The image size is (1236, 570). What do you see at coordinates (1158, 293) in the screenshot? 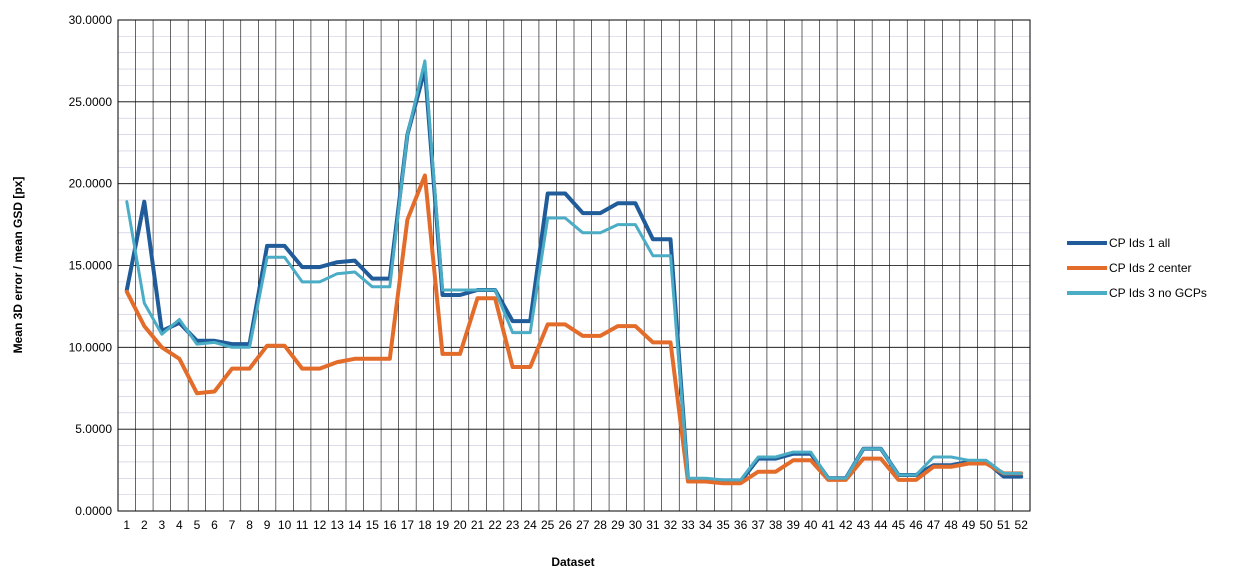
I see `legend-label: CP Ids 3 no GCPs` at bounding box center [1158, 293].